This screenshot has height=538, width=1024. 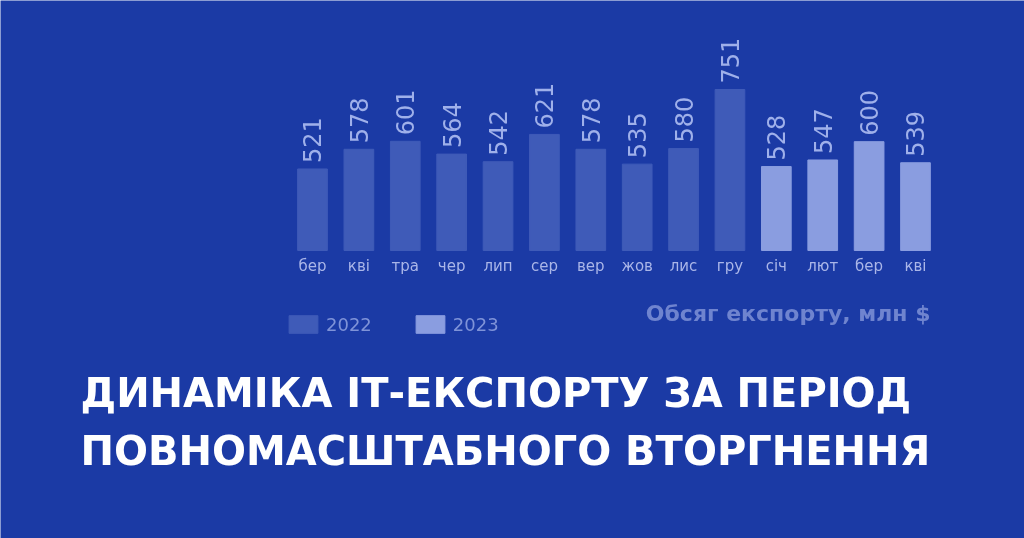 I want to click on data-label: 621, so click(x=545, y=105).